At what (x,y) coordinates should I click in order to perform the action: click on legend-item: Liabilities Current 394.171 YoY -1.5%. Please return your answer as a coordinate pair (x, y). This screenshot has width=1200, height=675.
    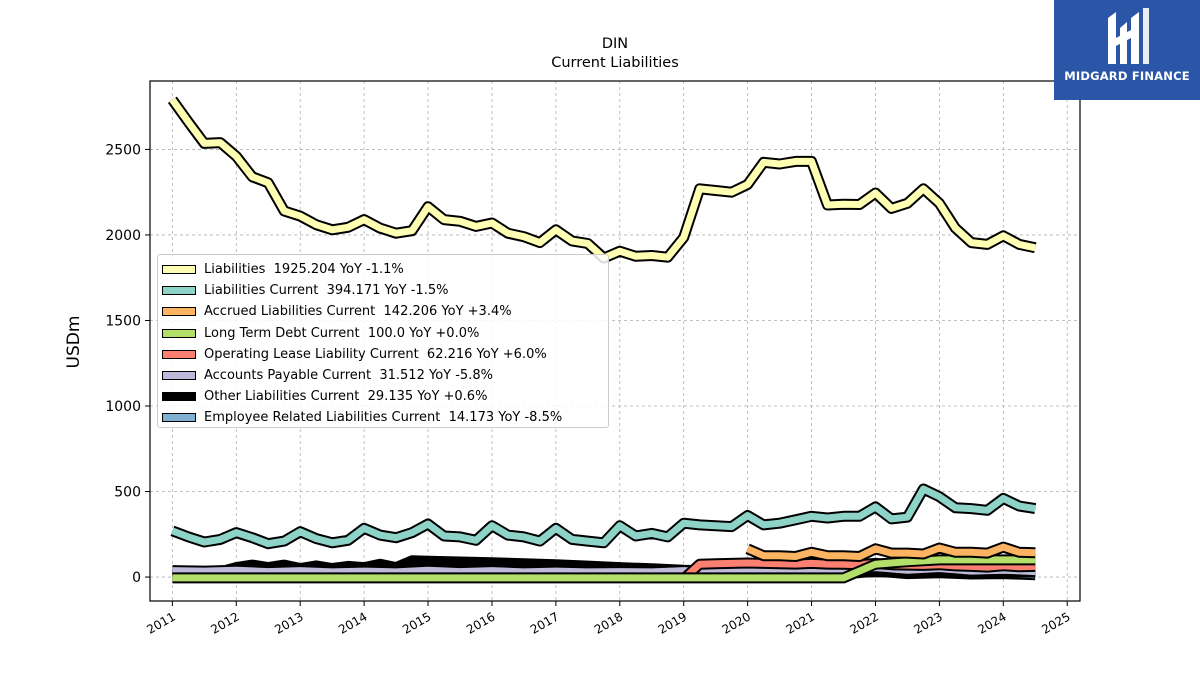
    Looking at the image, I should click on (385, 290).